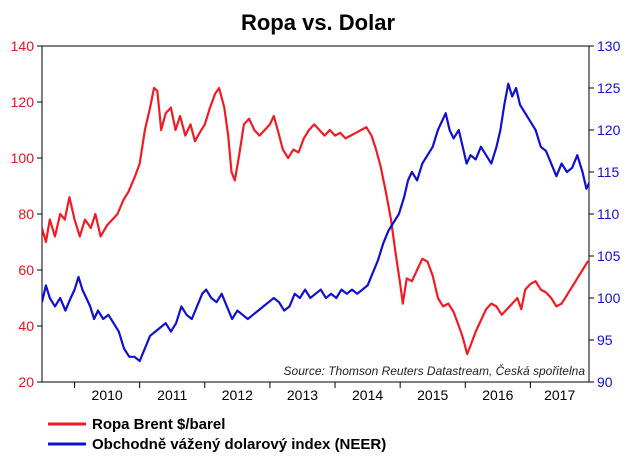  I want to click on right-tick-label: 105, so click(609, 256).